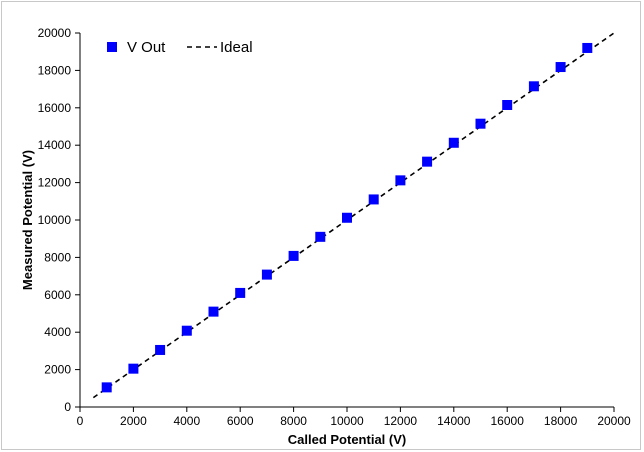 The height and width of the screenshot is (452, 644). I want to click on y-tick-label: 10000, so click(55, 220).